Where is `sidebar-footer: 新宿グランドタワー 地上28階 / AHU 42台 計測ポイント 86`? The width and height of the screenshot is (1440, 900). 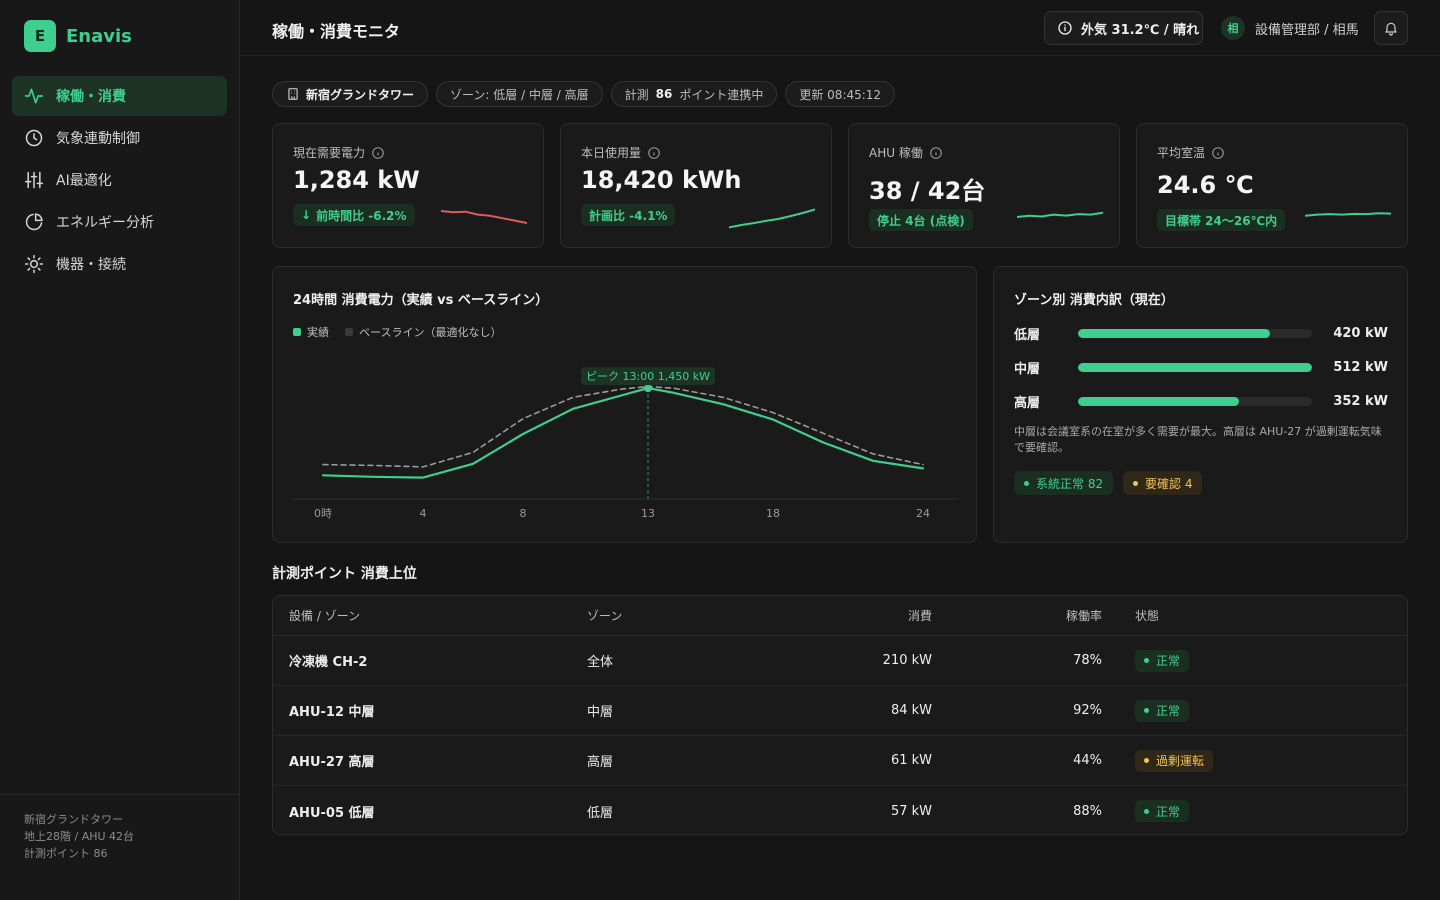 sidebar-footer: 新宿グランドタワー 地上28階 / AHU 42台 計測ポイント 86 is located at coordinates (119, 828).